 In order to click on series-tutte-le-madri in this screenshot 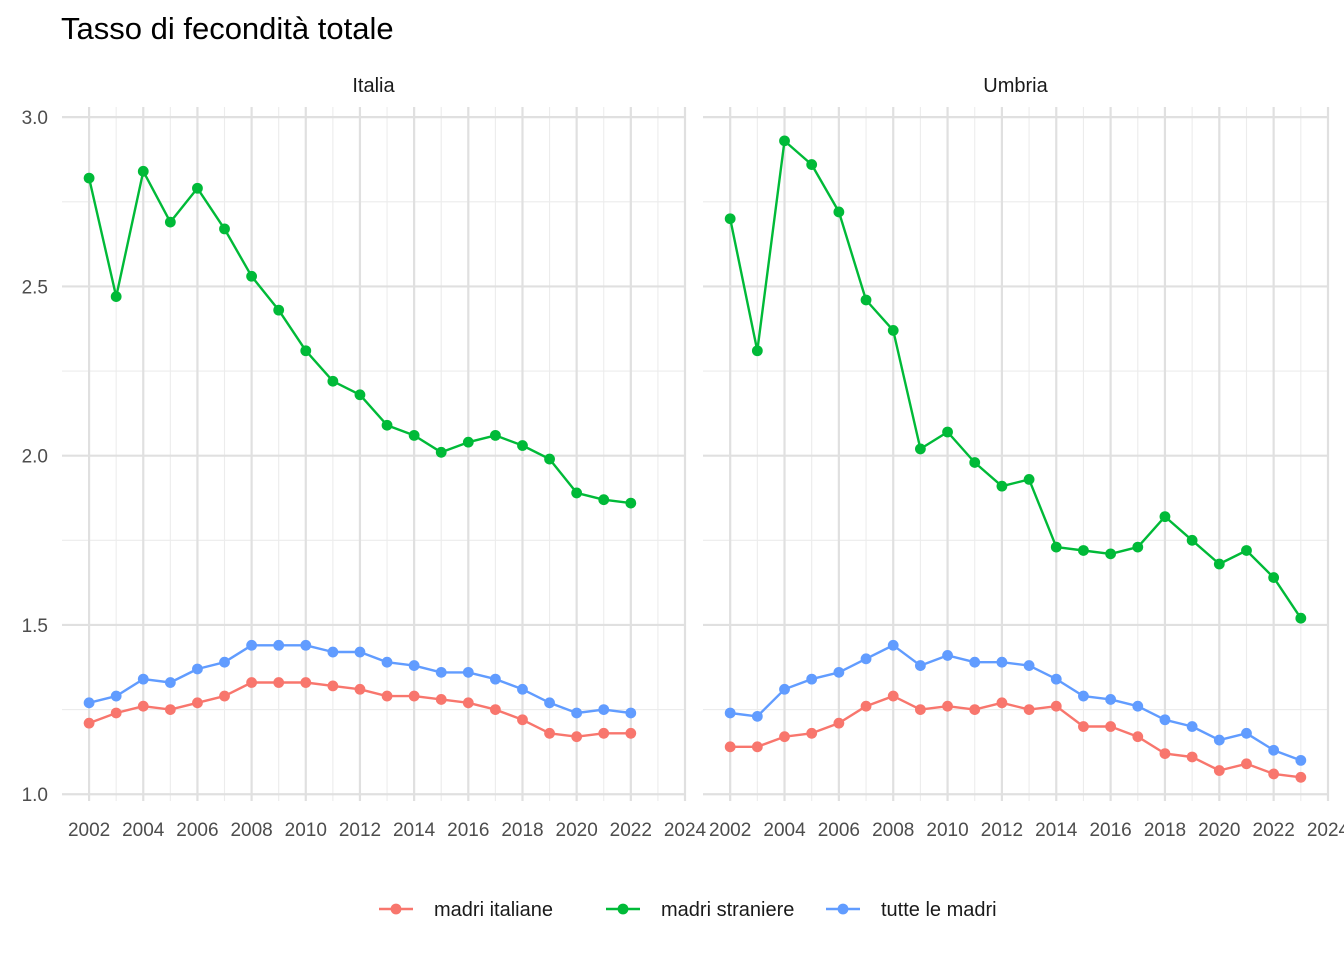, I will do `click(1015, 702)`.